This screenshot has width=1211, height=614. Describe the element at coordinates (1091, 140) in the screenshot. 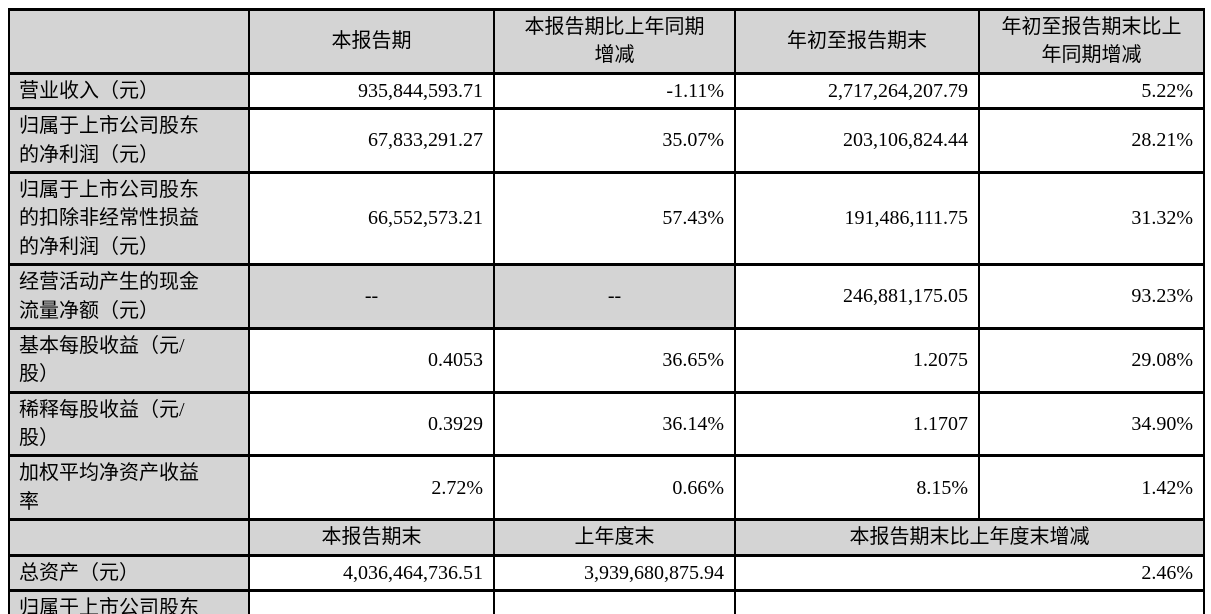

I see `value-ytd-vs-prior: 28.21%` at that location.